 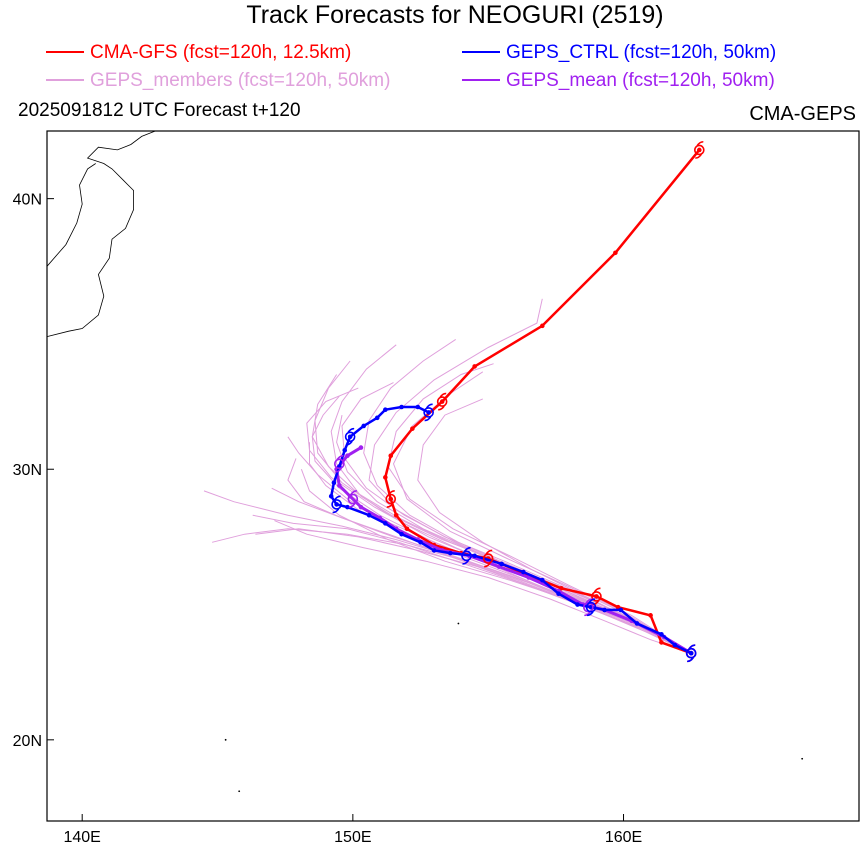 What do you see at coordinates (65, 51) in the screenshot?
I see `legend-swatch-cma-gfs` at bounding box center [65, 51].